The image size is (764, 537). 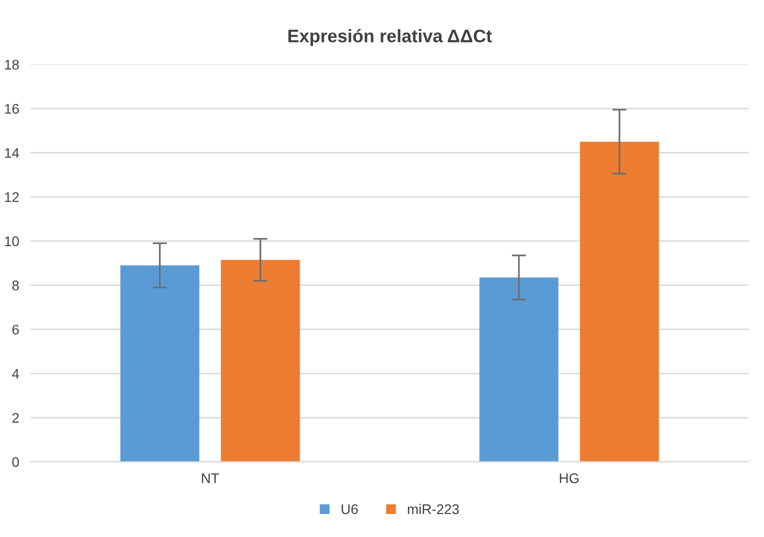 I want to click on y-tick-label: 8, so click(x=15, y=285).